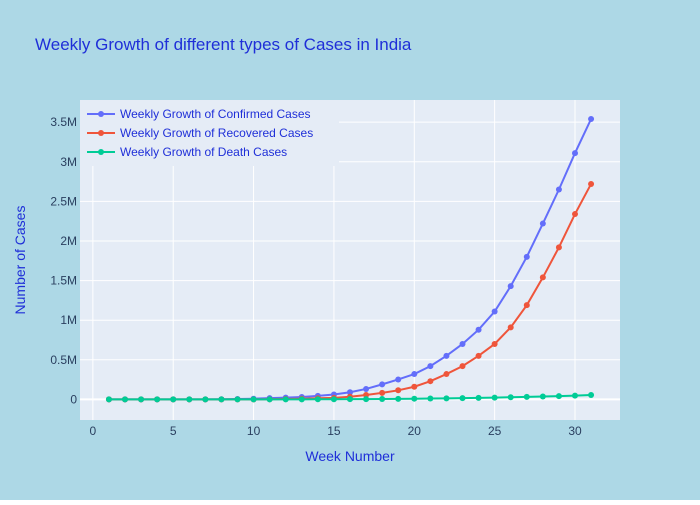  Describe the element at coordinates (68, 162) in the screenshot. I see `y-tick-label: 3M` at that location.